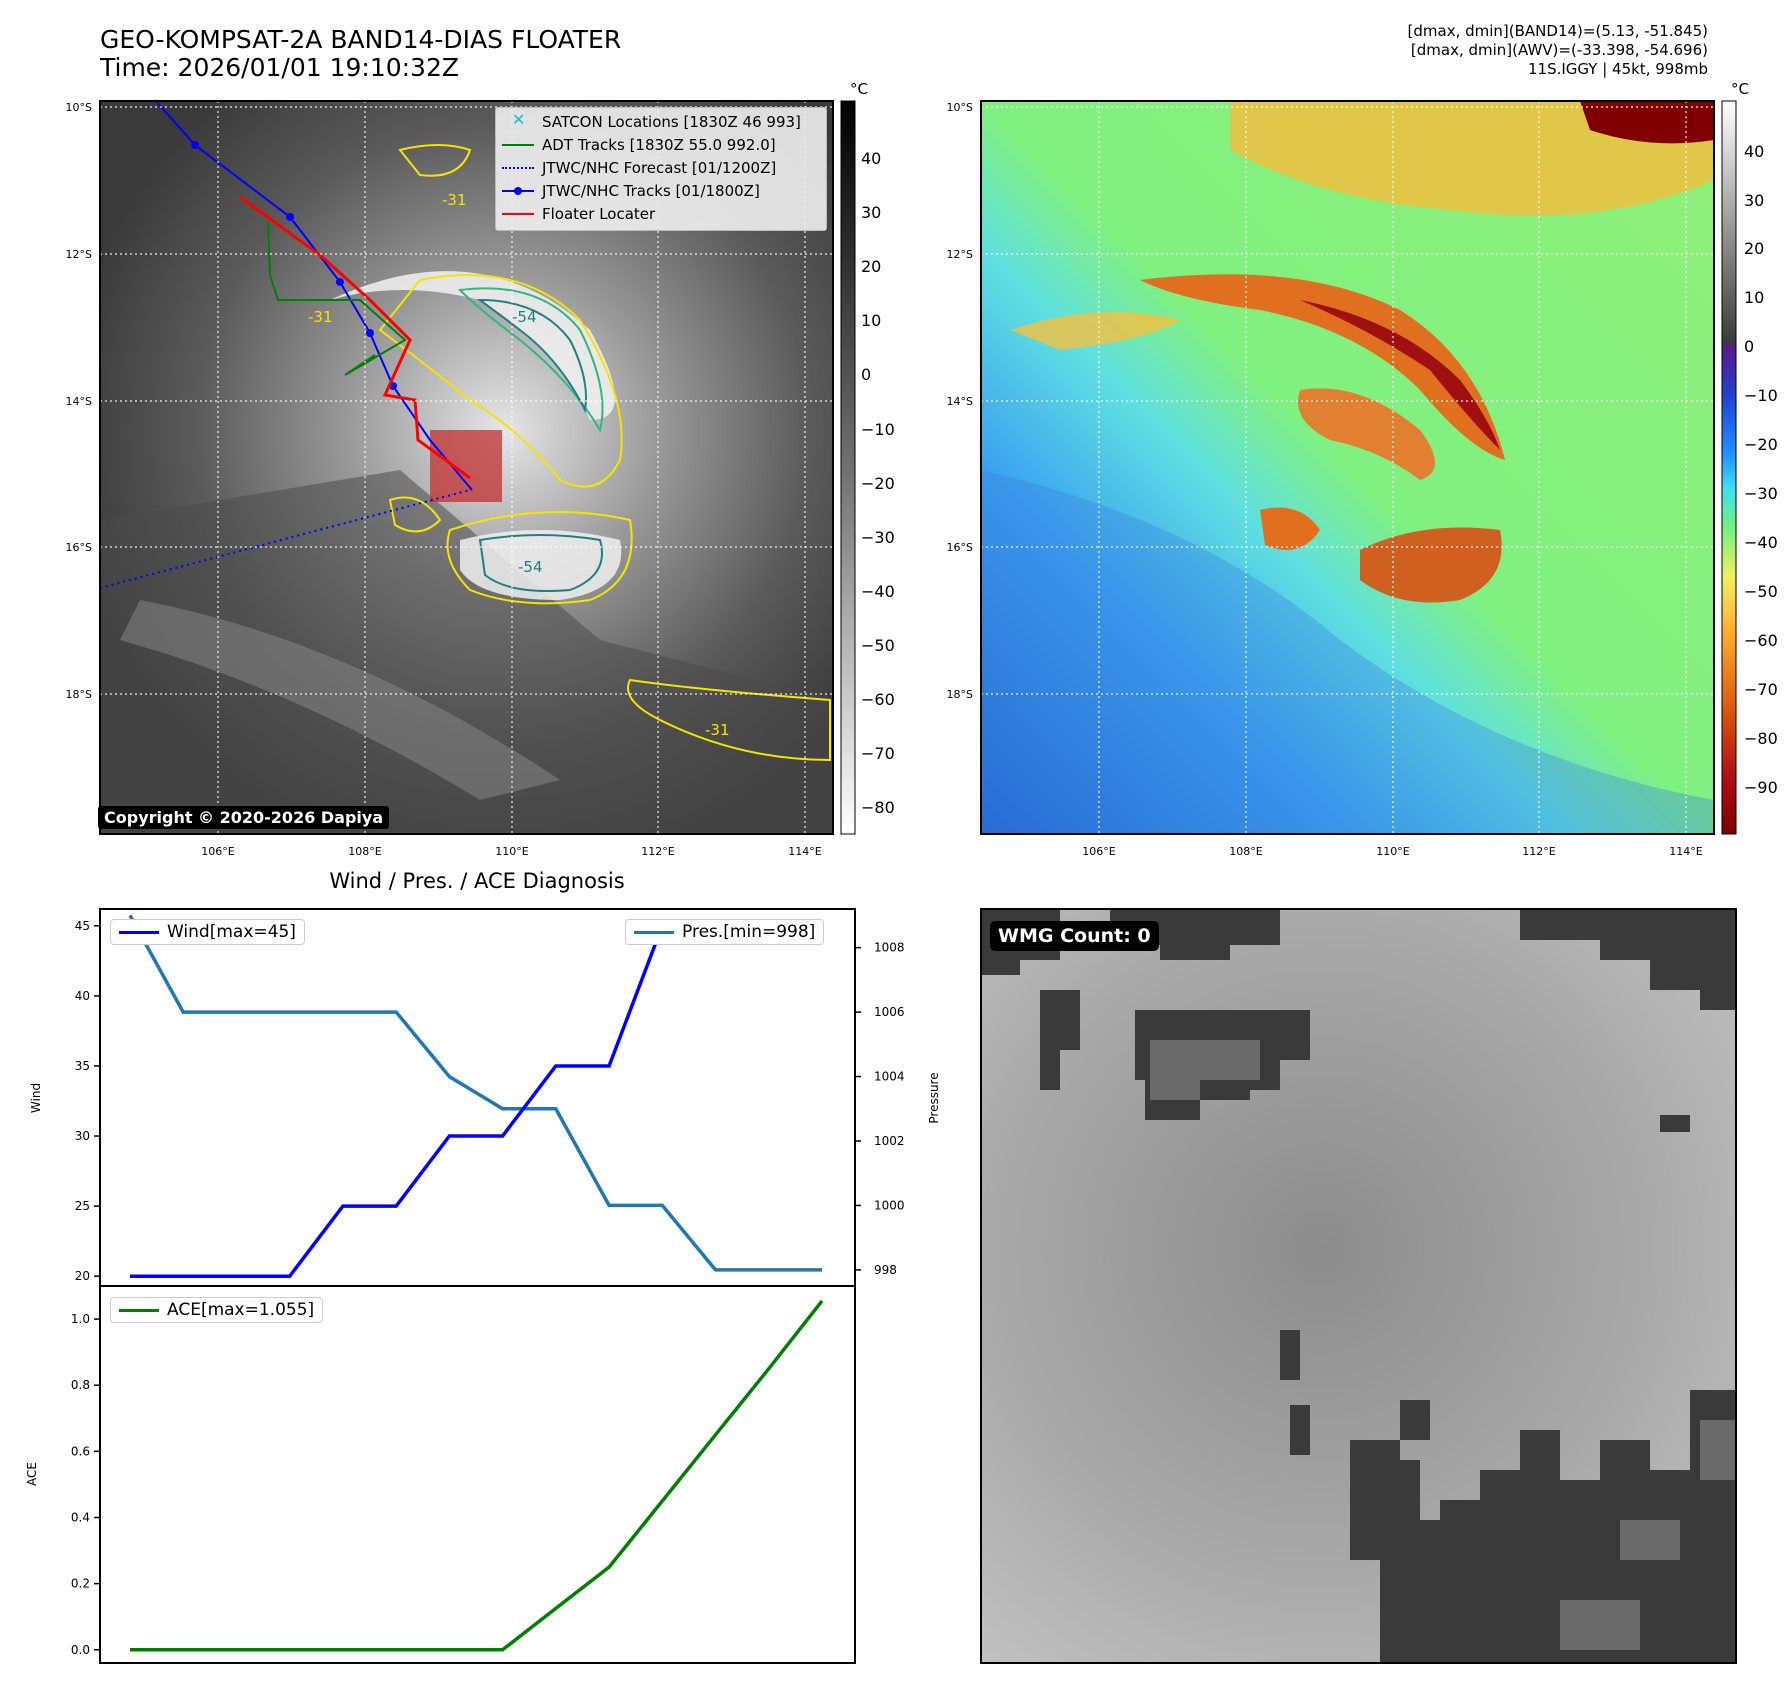 The image size is (1792, 1690). I want to click on ace-series-line, so click(477, 1475).